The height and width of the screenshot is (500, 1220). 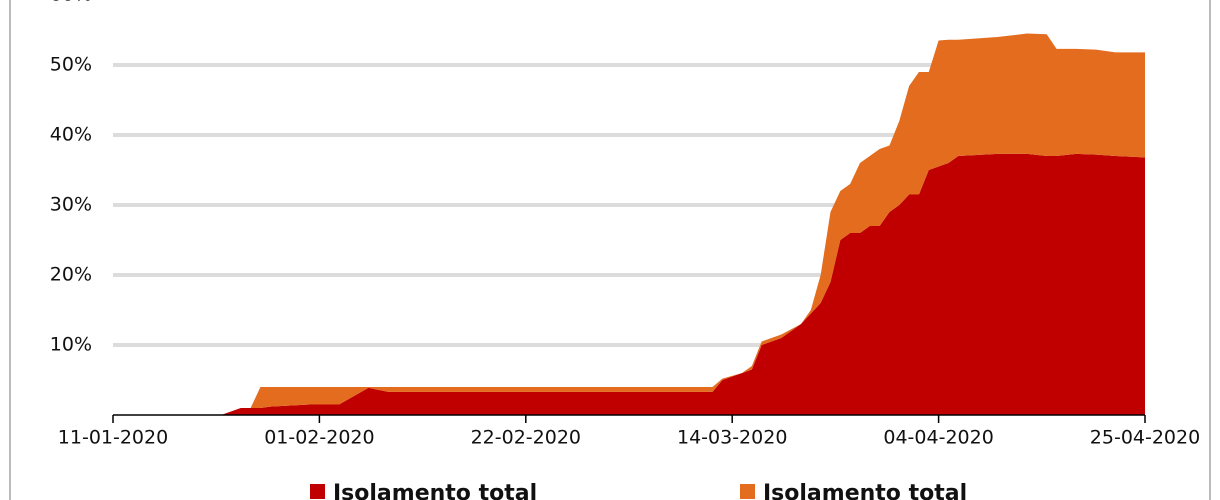 I want to click on y-tick-label: 40%, so click(x=71, y=135).